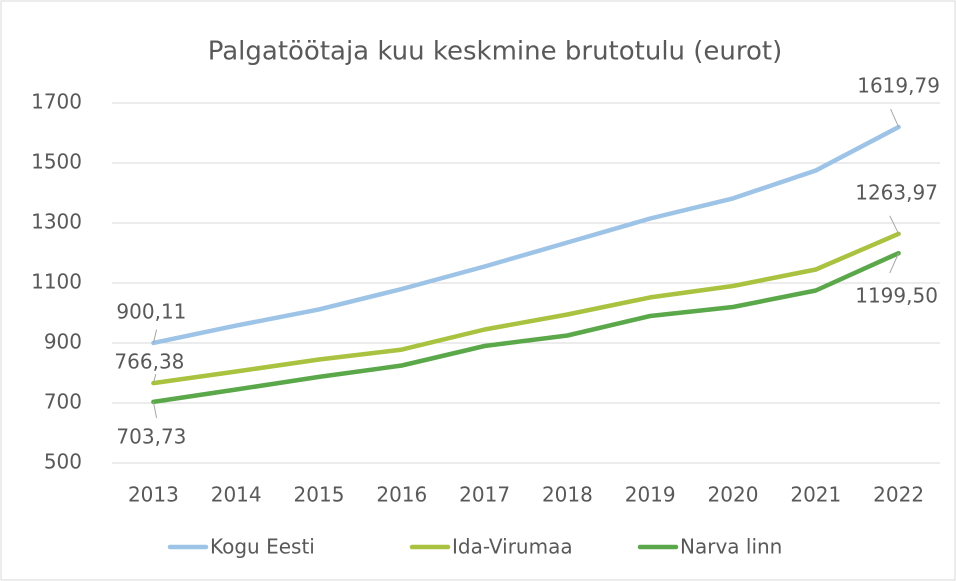  What do you see at coordinates (63, 342) in the screenshot?
I see `y-tick-label: 900` at bounding box center [63, 342].